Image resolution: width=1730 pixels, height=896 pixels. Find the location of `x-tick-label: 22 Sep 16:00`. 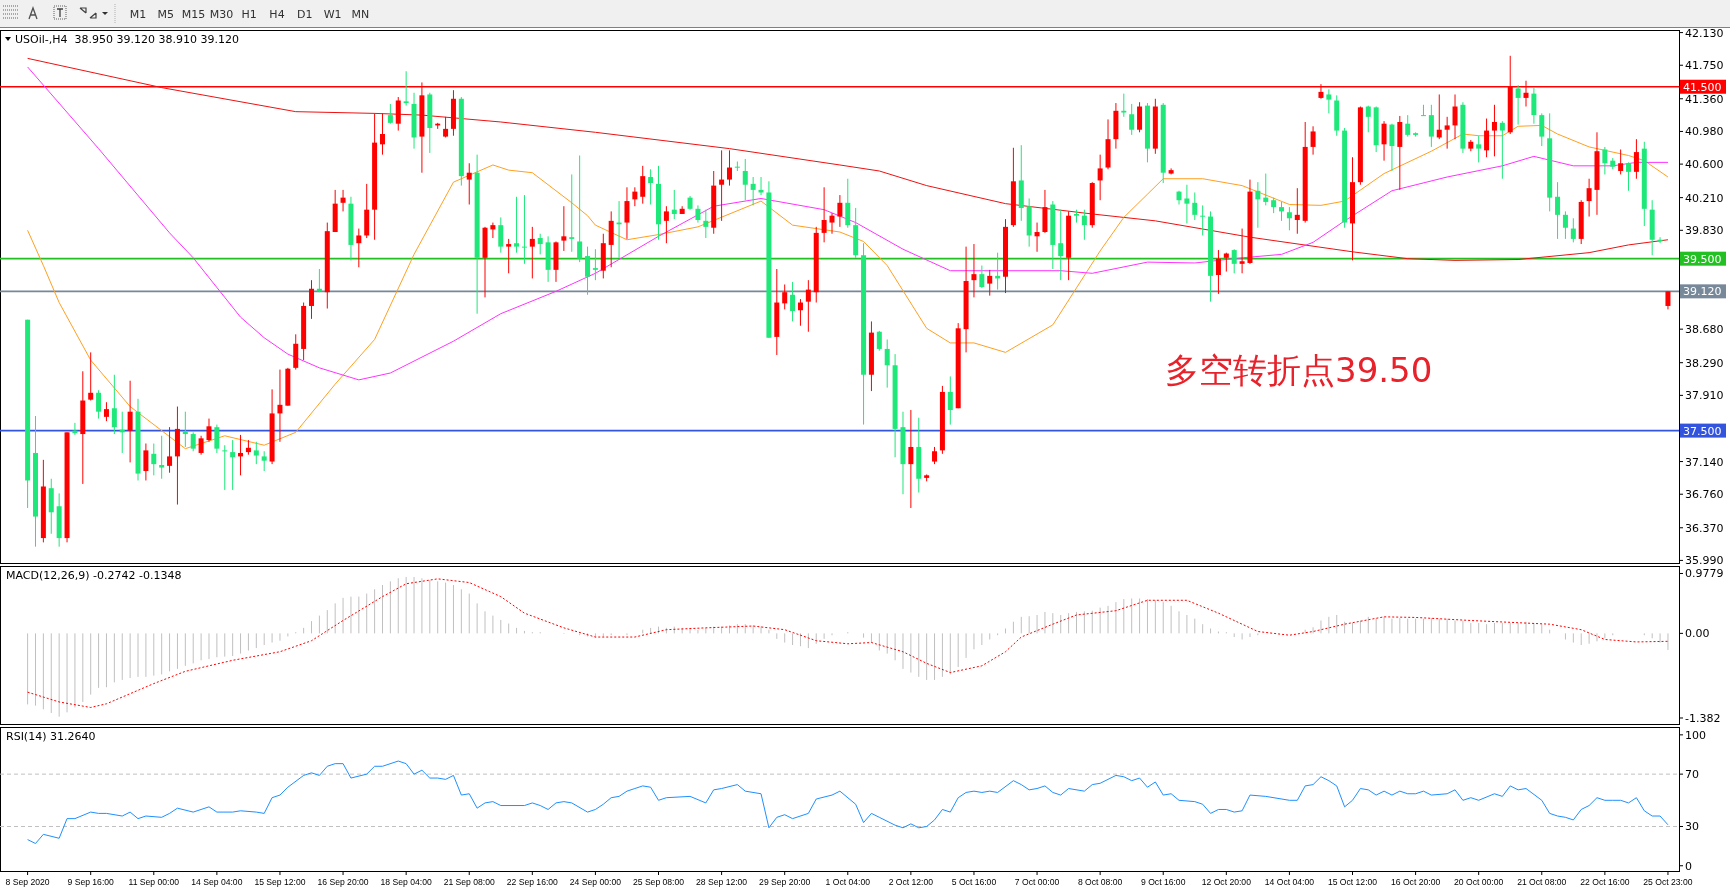

x-tick-label: 22 Sep 16:00 is located at coordinates (532, 882).